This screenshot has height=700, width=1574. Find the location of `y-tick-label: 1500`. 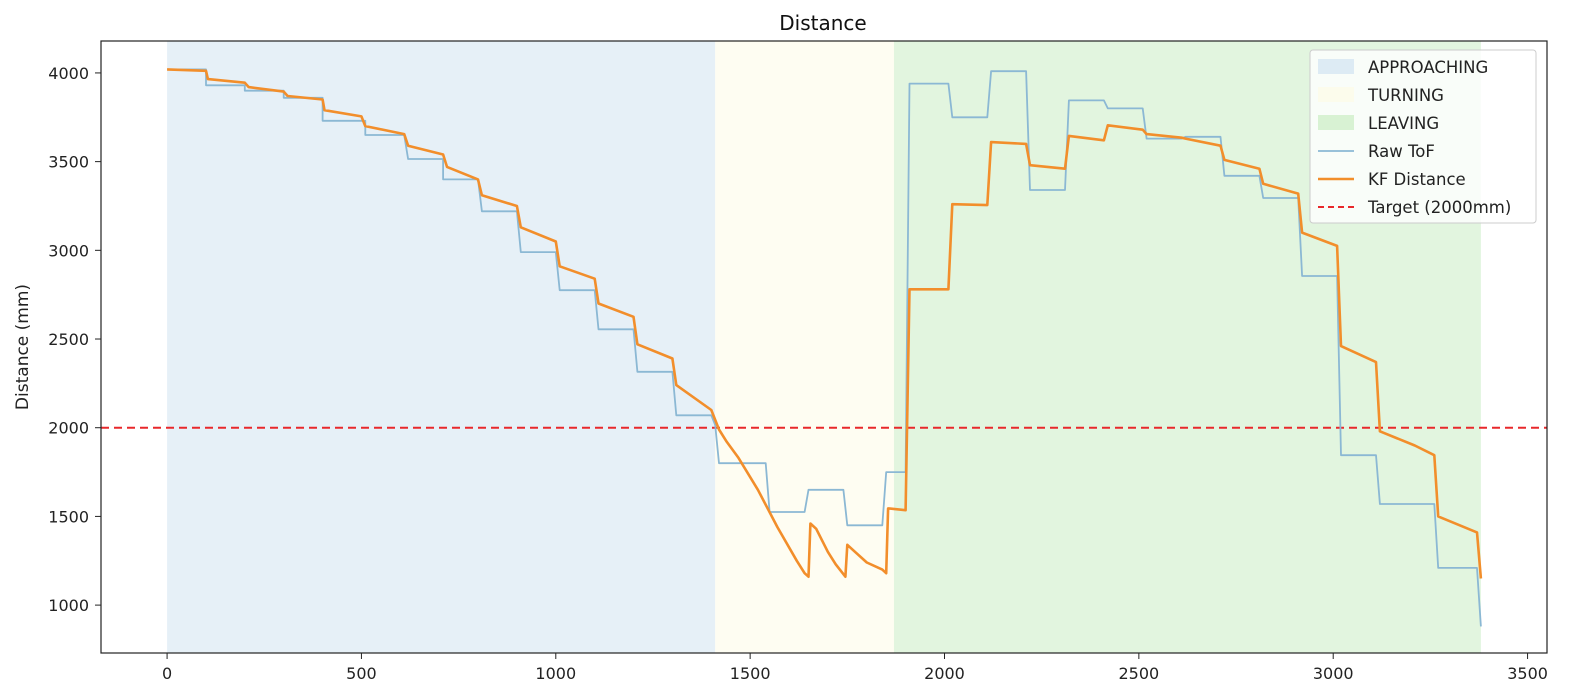

y-tick-label: 1500 is located at coordinates (68, 516).